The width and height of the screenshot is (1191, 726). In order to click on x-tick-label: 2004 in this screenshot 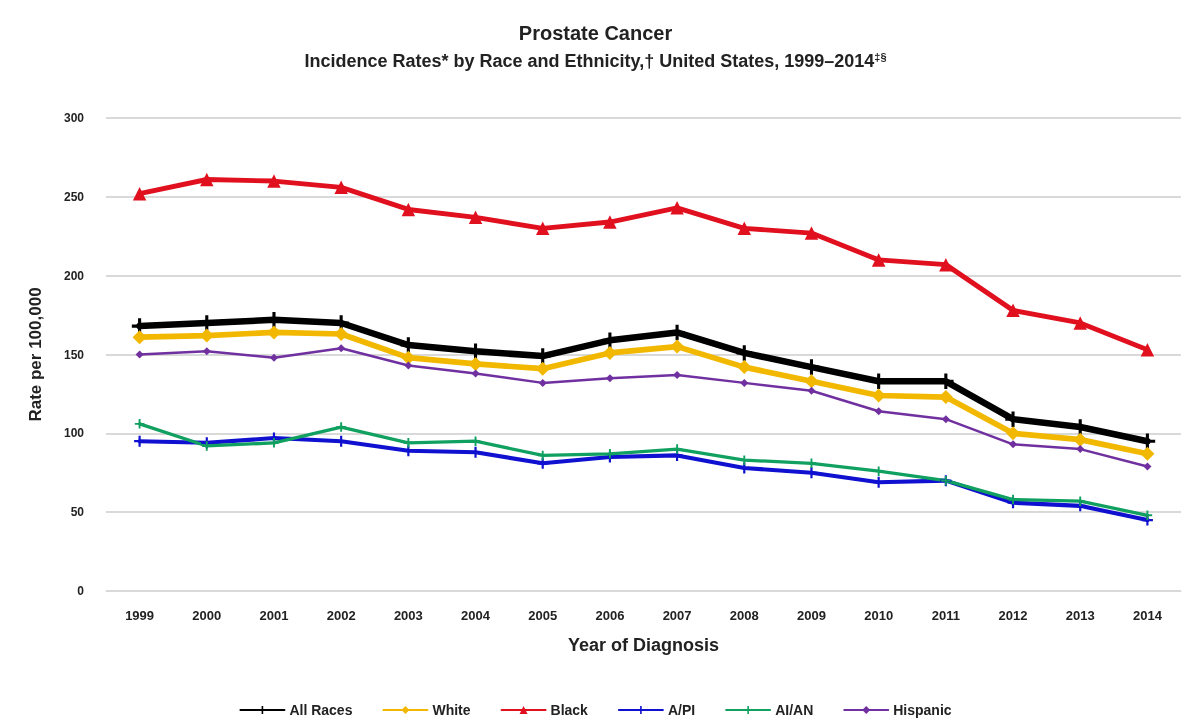, I will do `click(476, 615)`.